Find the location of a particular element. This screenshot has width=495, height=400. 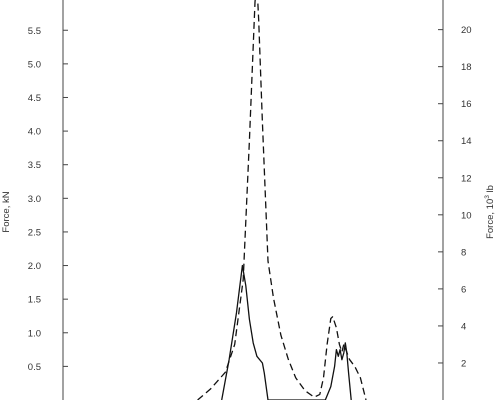

right-tick-label: 6 is located at coordinates (463, 289).